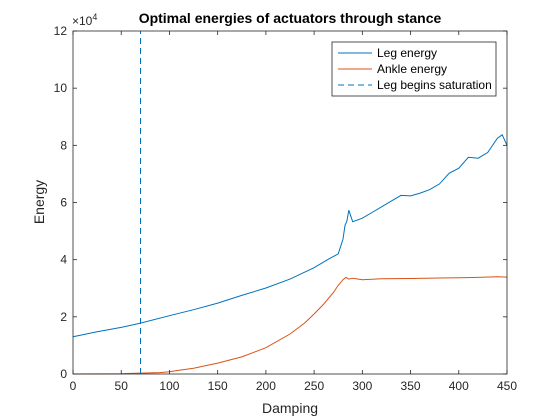  Describe the element at coordinates (63, 260) in the screenshot. I see `y-tick-label: 4` at that location.